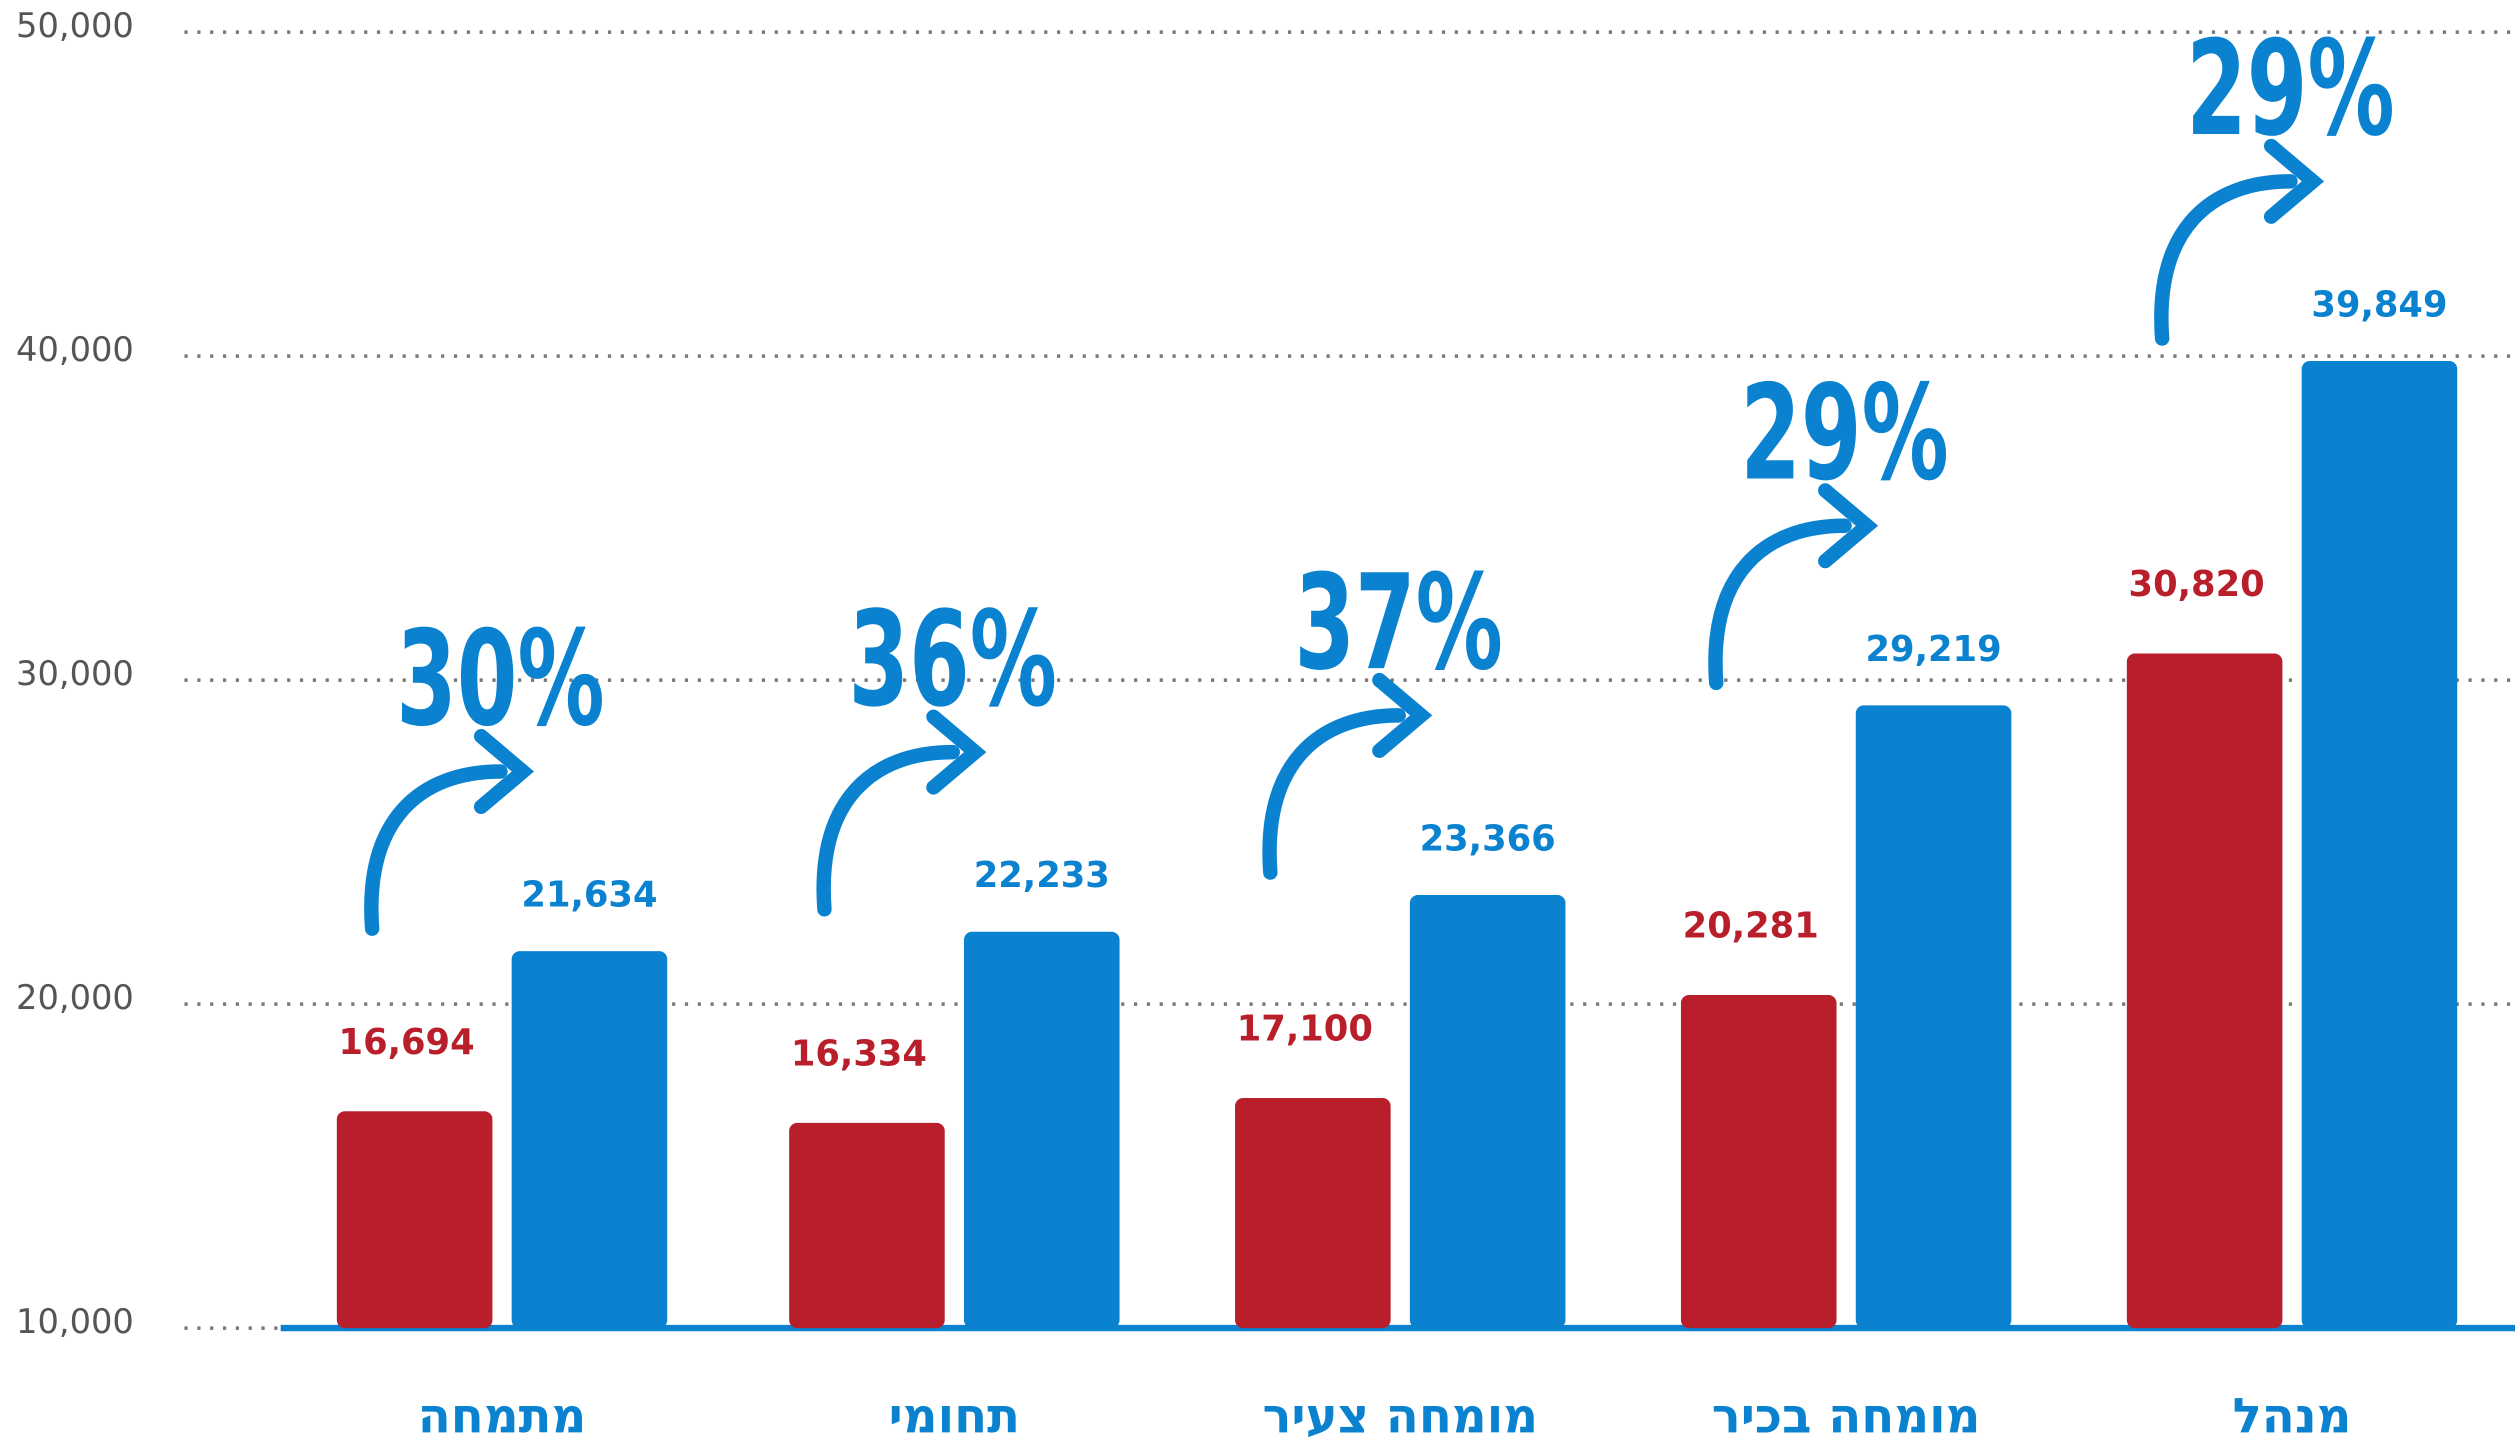  Describe the element at coordinates (75, 349) in the screenshot. I see `y-tick-label: 40,000` at that location.